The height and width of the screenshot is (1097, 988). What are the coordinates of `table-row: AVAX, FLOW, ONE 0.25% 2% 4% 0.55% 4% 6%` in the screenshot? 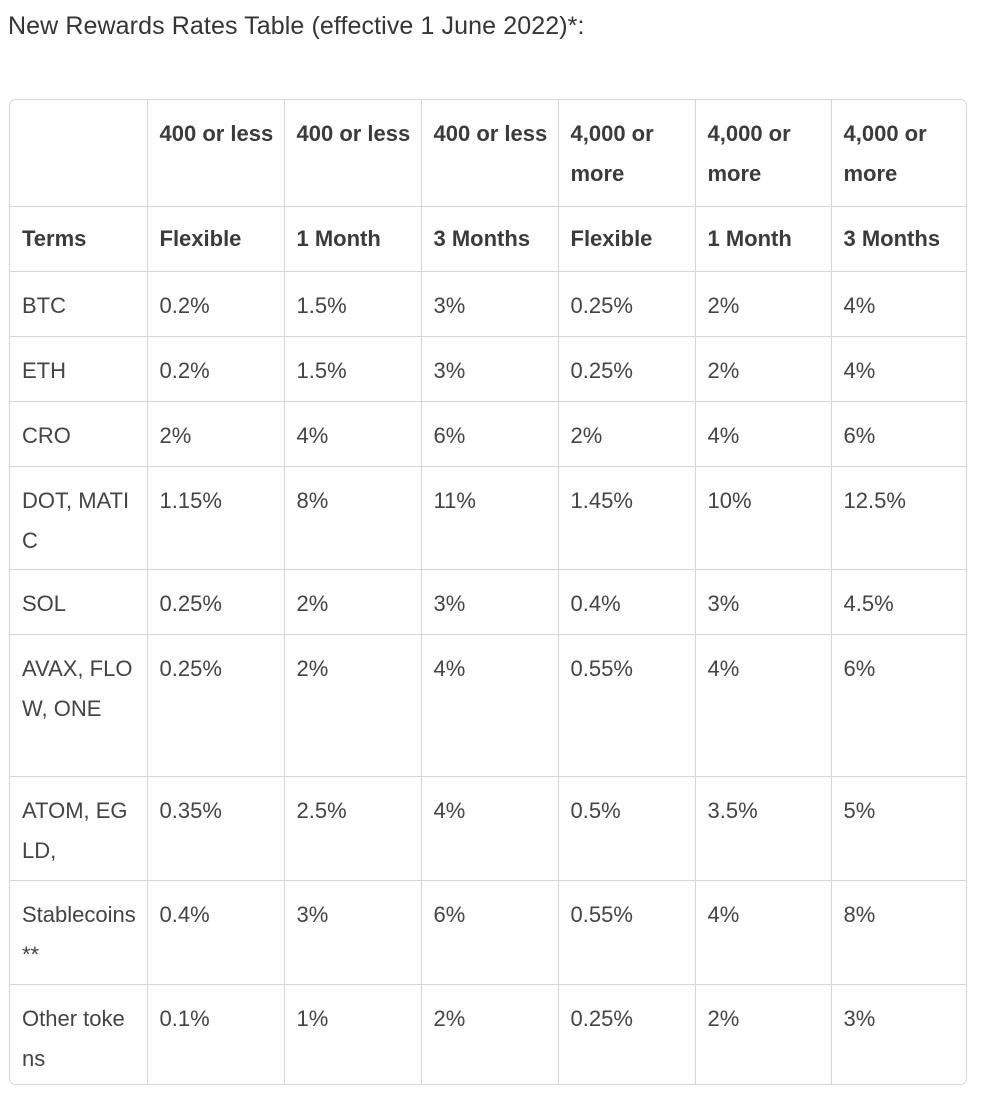 It's located at (488, 705).